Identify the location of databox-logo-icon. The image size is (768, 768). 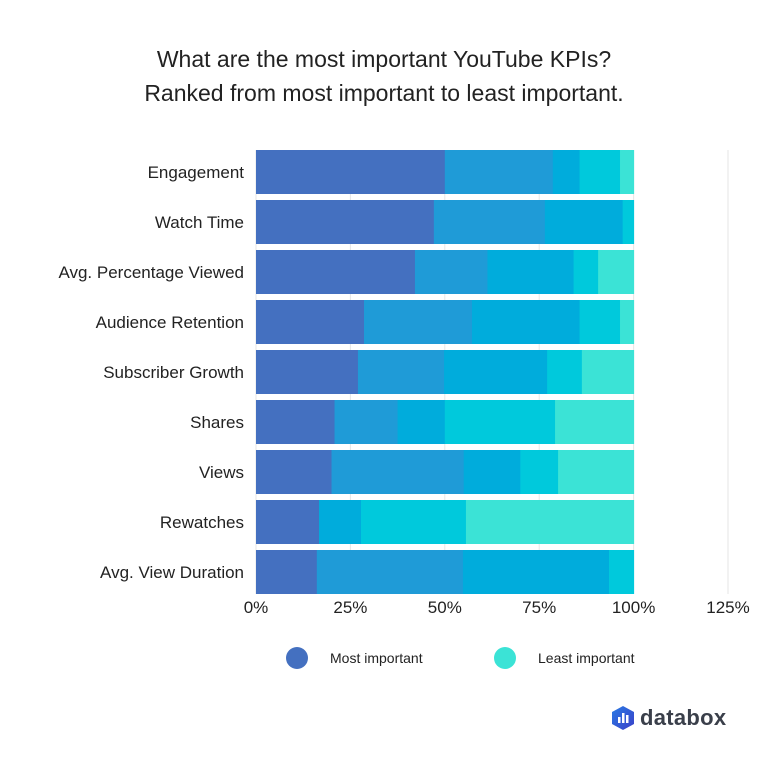
(623, 718).